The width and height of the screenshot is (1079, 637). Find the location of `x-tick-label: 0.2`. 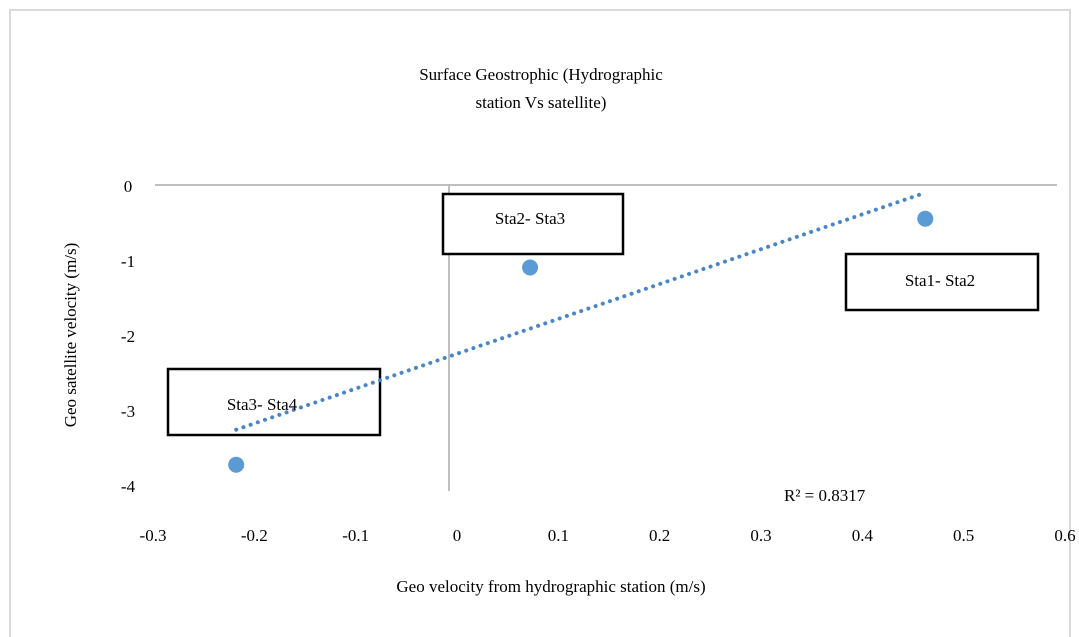

x-tick-label: 0.2 is located at coordinates (659, 535).